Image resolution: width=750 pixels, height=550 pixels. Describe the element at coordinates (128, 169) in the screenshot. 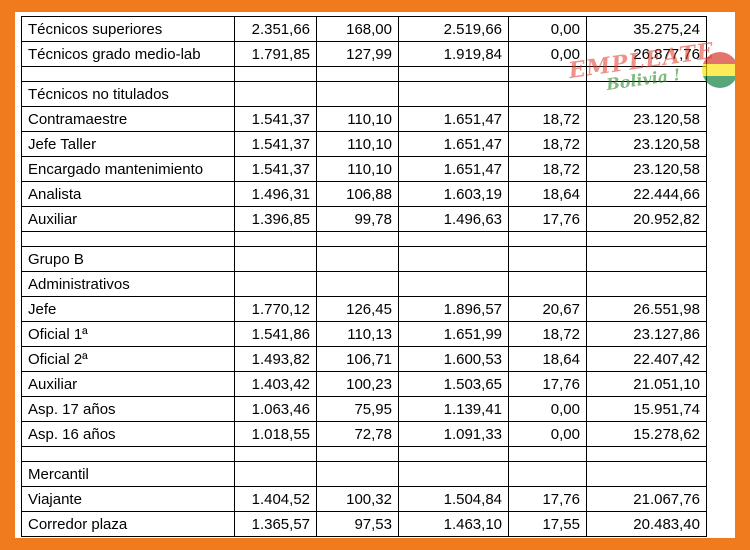

I see `row-label: Encargado mantenimiento` at that location.